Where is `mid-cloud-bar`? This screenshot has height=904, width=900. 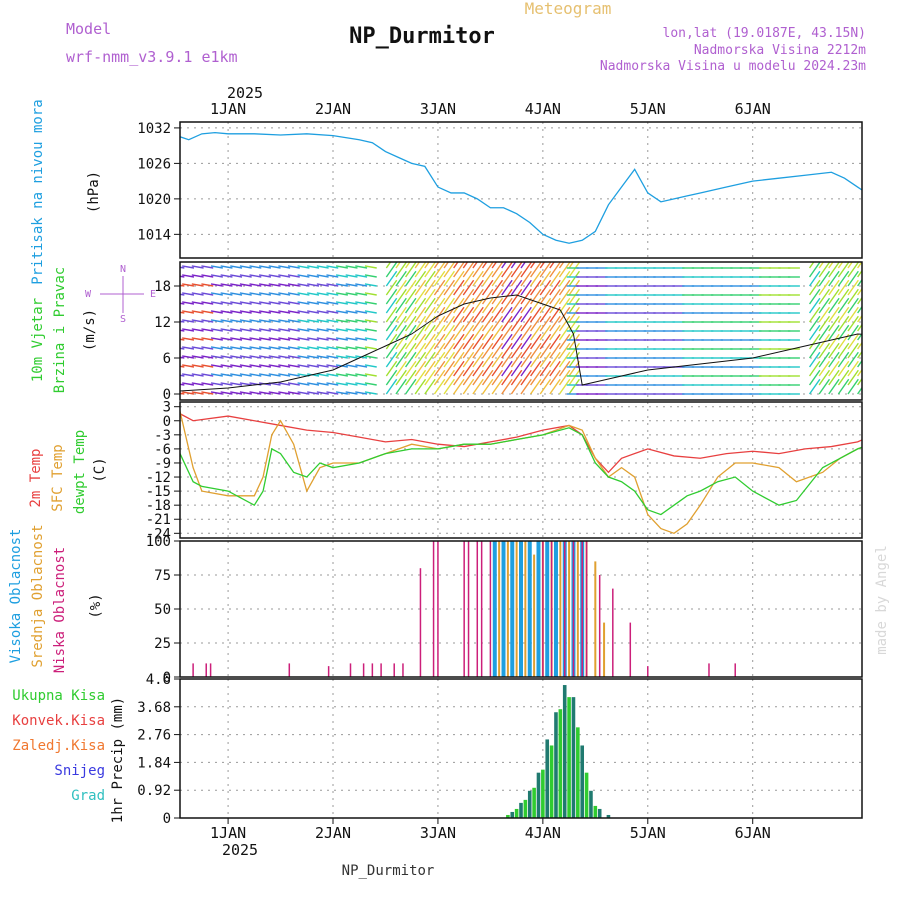
mid-cloud-bar is located at coordinates (516, 609).